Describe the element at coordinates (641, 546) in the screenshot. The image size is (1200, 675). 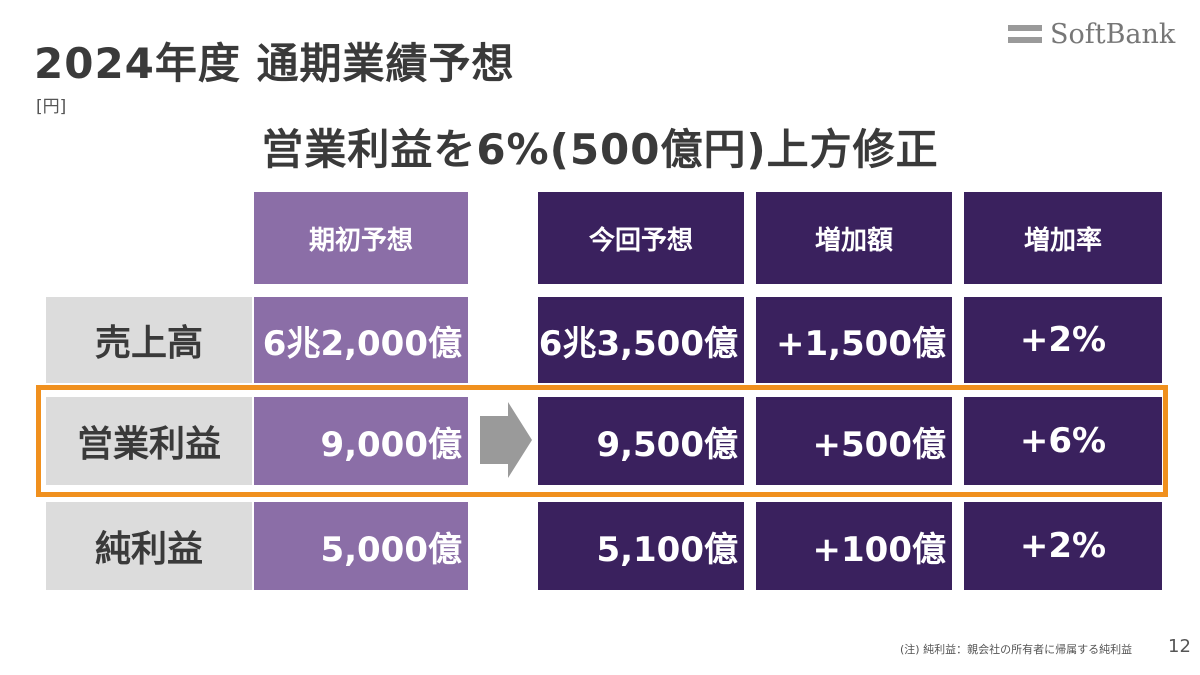
I see `net-income-current: 5,100億` at that location.